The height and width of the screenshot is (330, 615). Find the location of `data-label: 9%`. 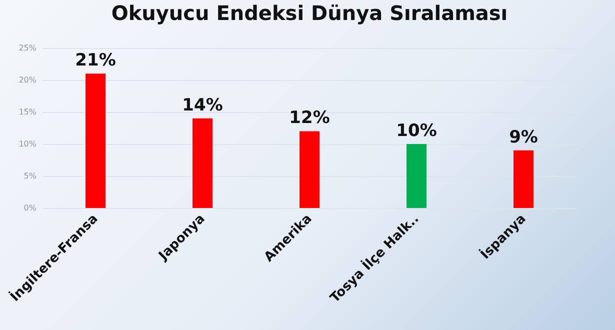

data-label: 9% is located at coordinates (523, 137).